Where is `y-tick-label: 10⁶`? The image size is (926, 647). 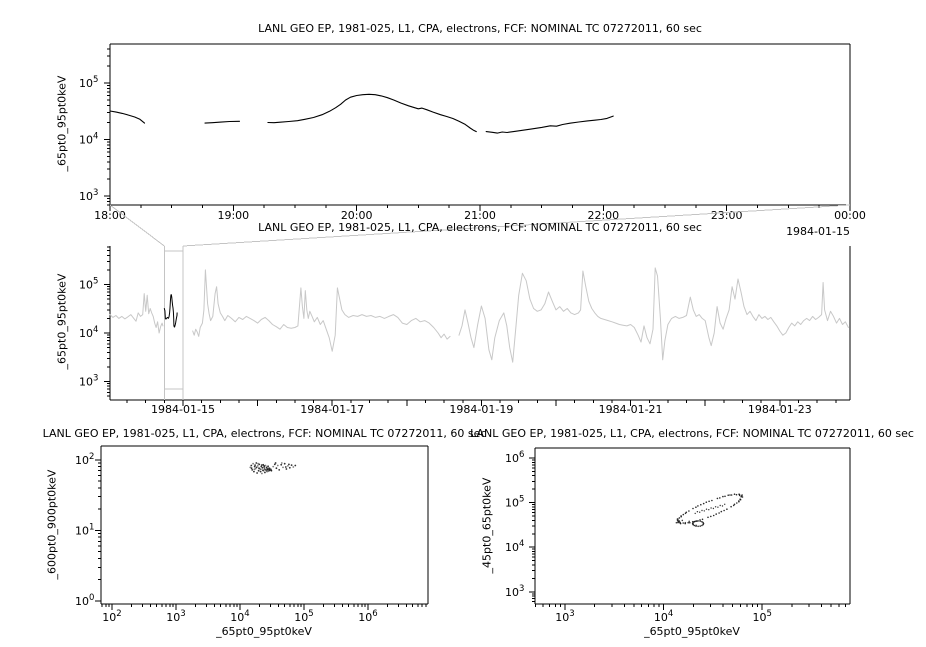 y-tick-label: 10⁶ is located at coordinates (514, 457).